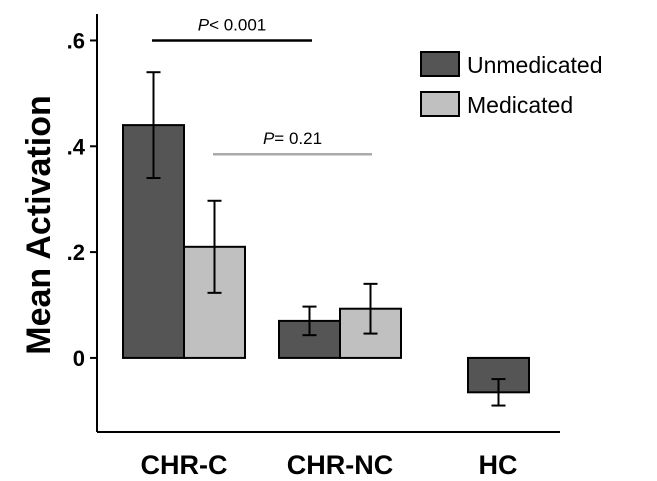 The width and height of the screenshot is (657, 481). Describe the element at coordinates (535, 65) in the screenshot. I see `legend-label: Unmedicated` at that location.